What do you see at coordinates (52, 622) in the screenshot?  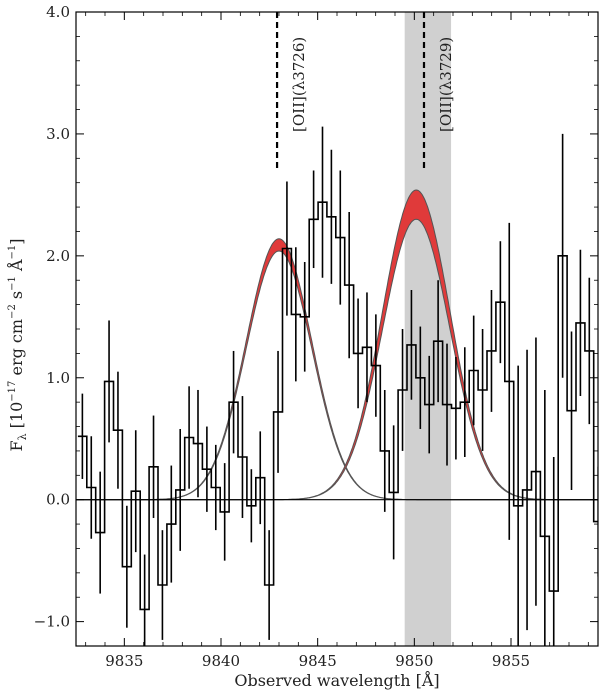 I see `y-tick-label: −1.0` at bounding box center [52, 622].